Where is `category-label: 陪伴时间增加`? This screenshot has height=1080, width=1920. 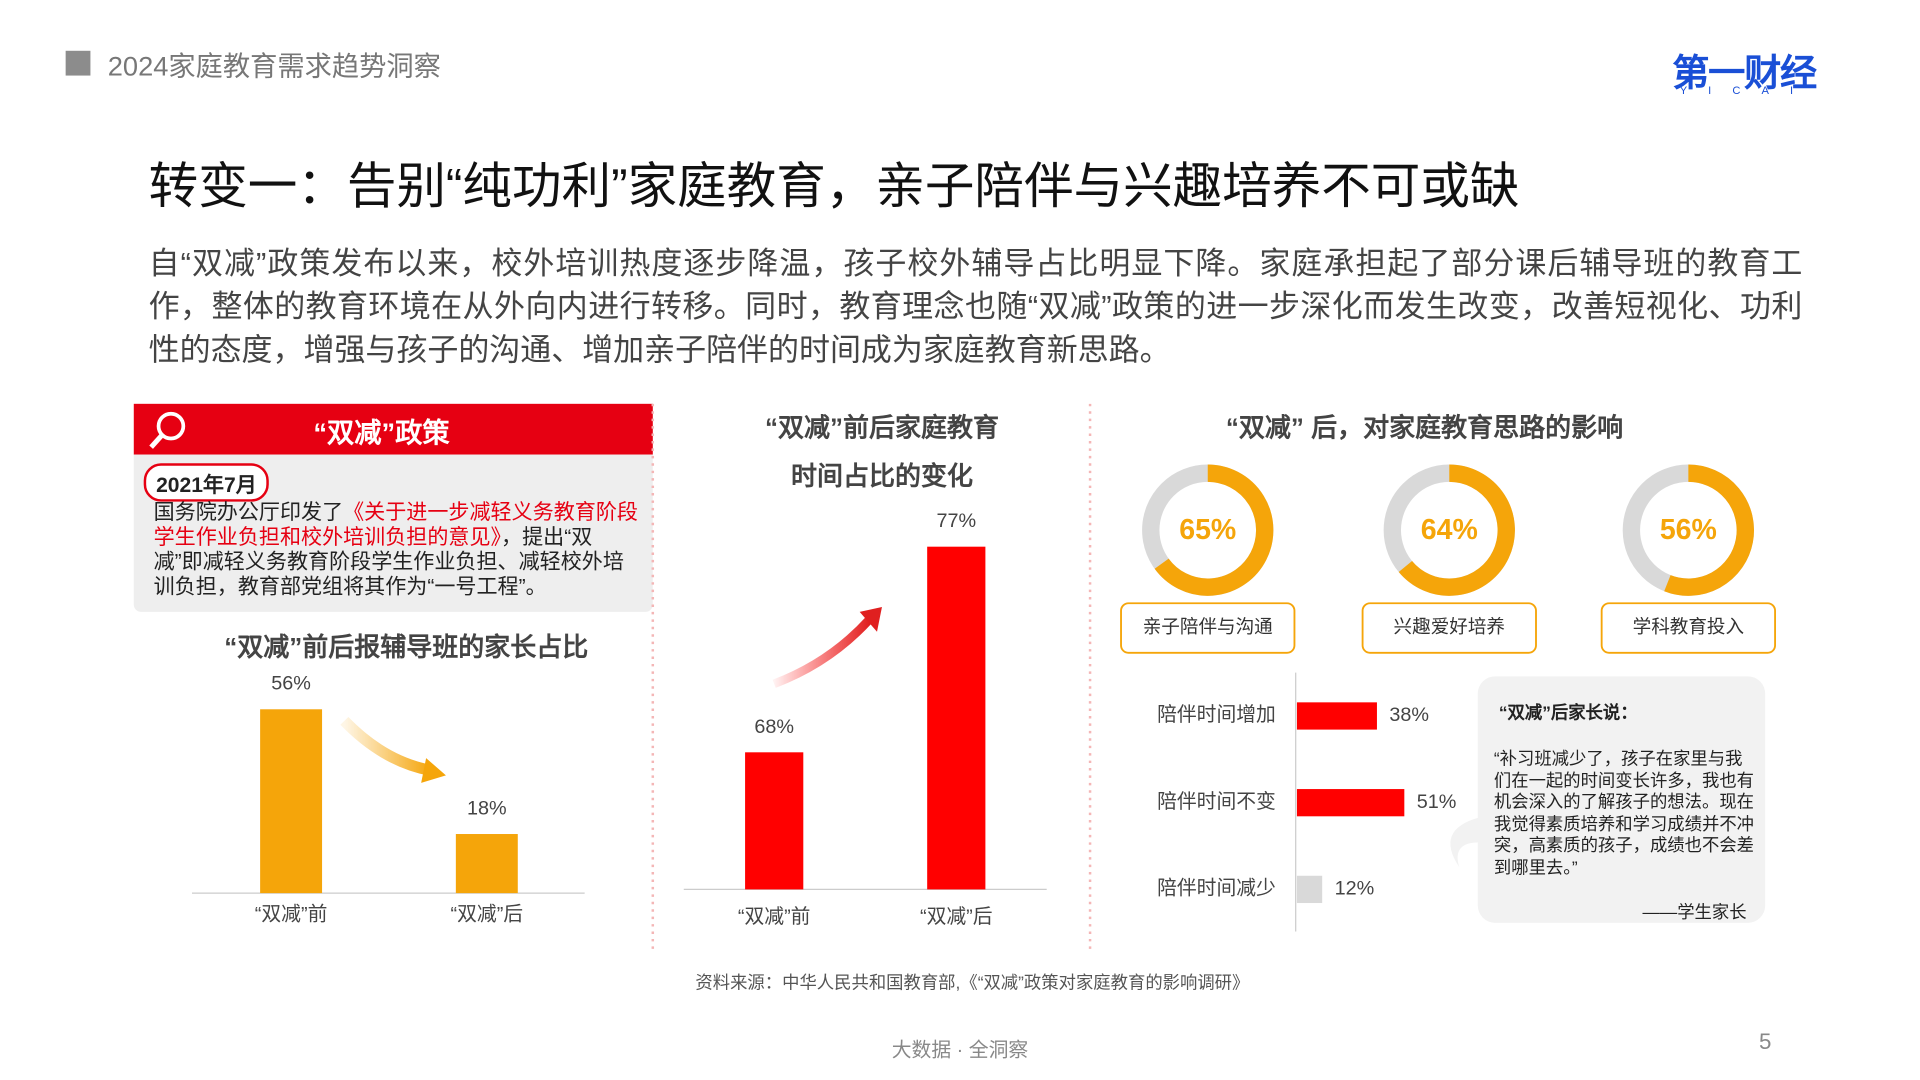 category-label: 陪伴时间增加 is located at coordinates (1216, 715).